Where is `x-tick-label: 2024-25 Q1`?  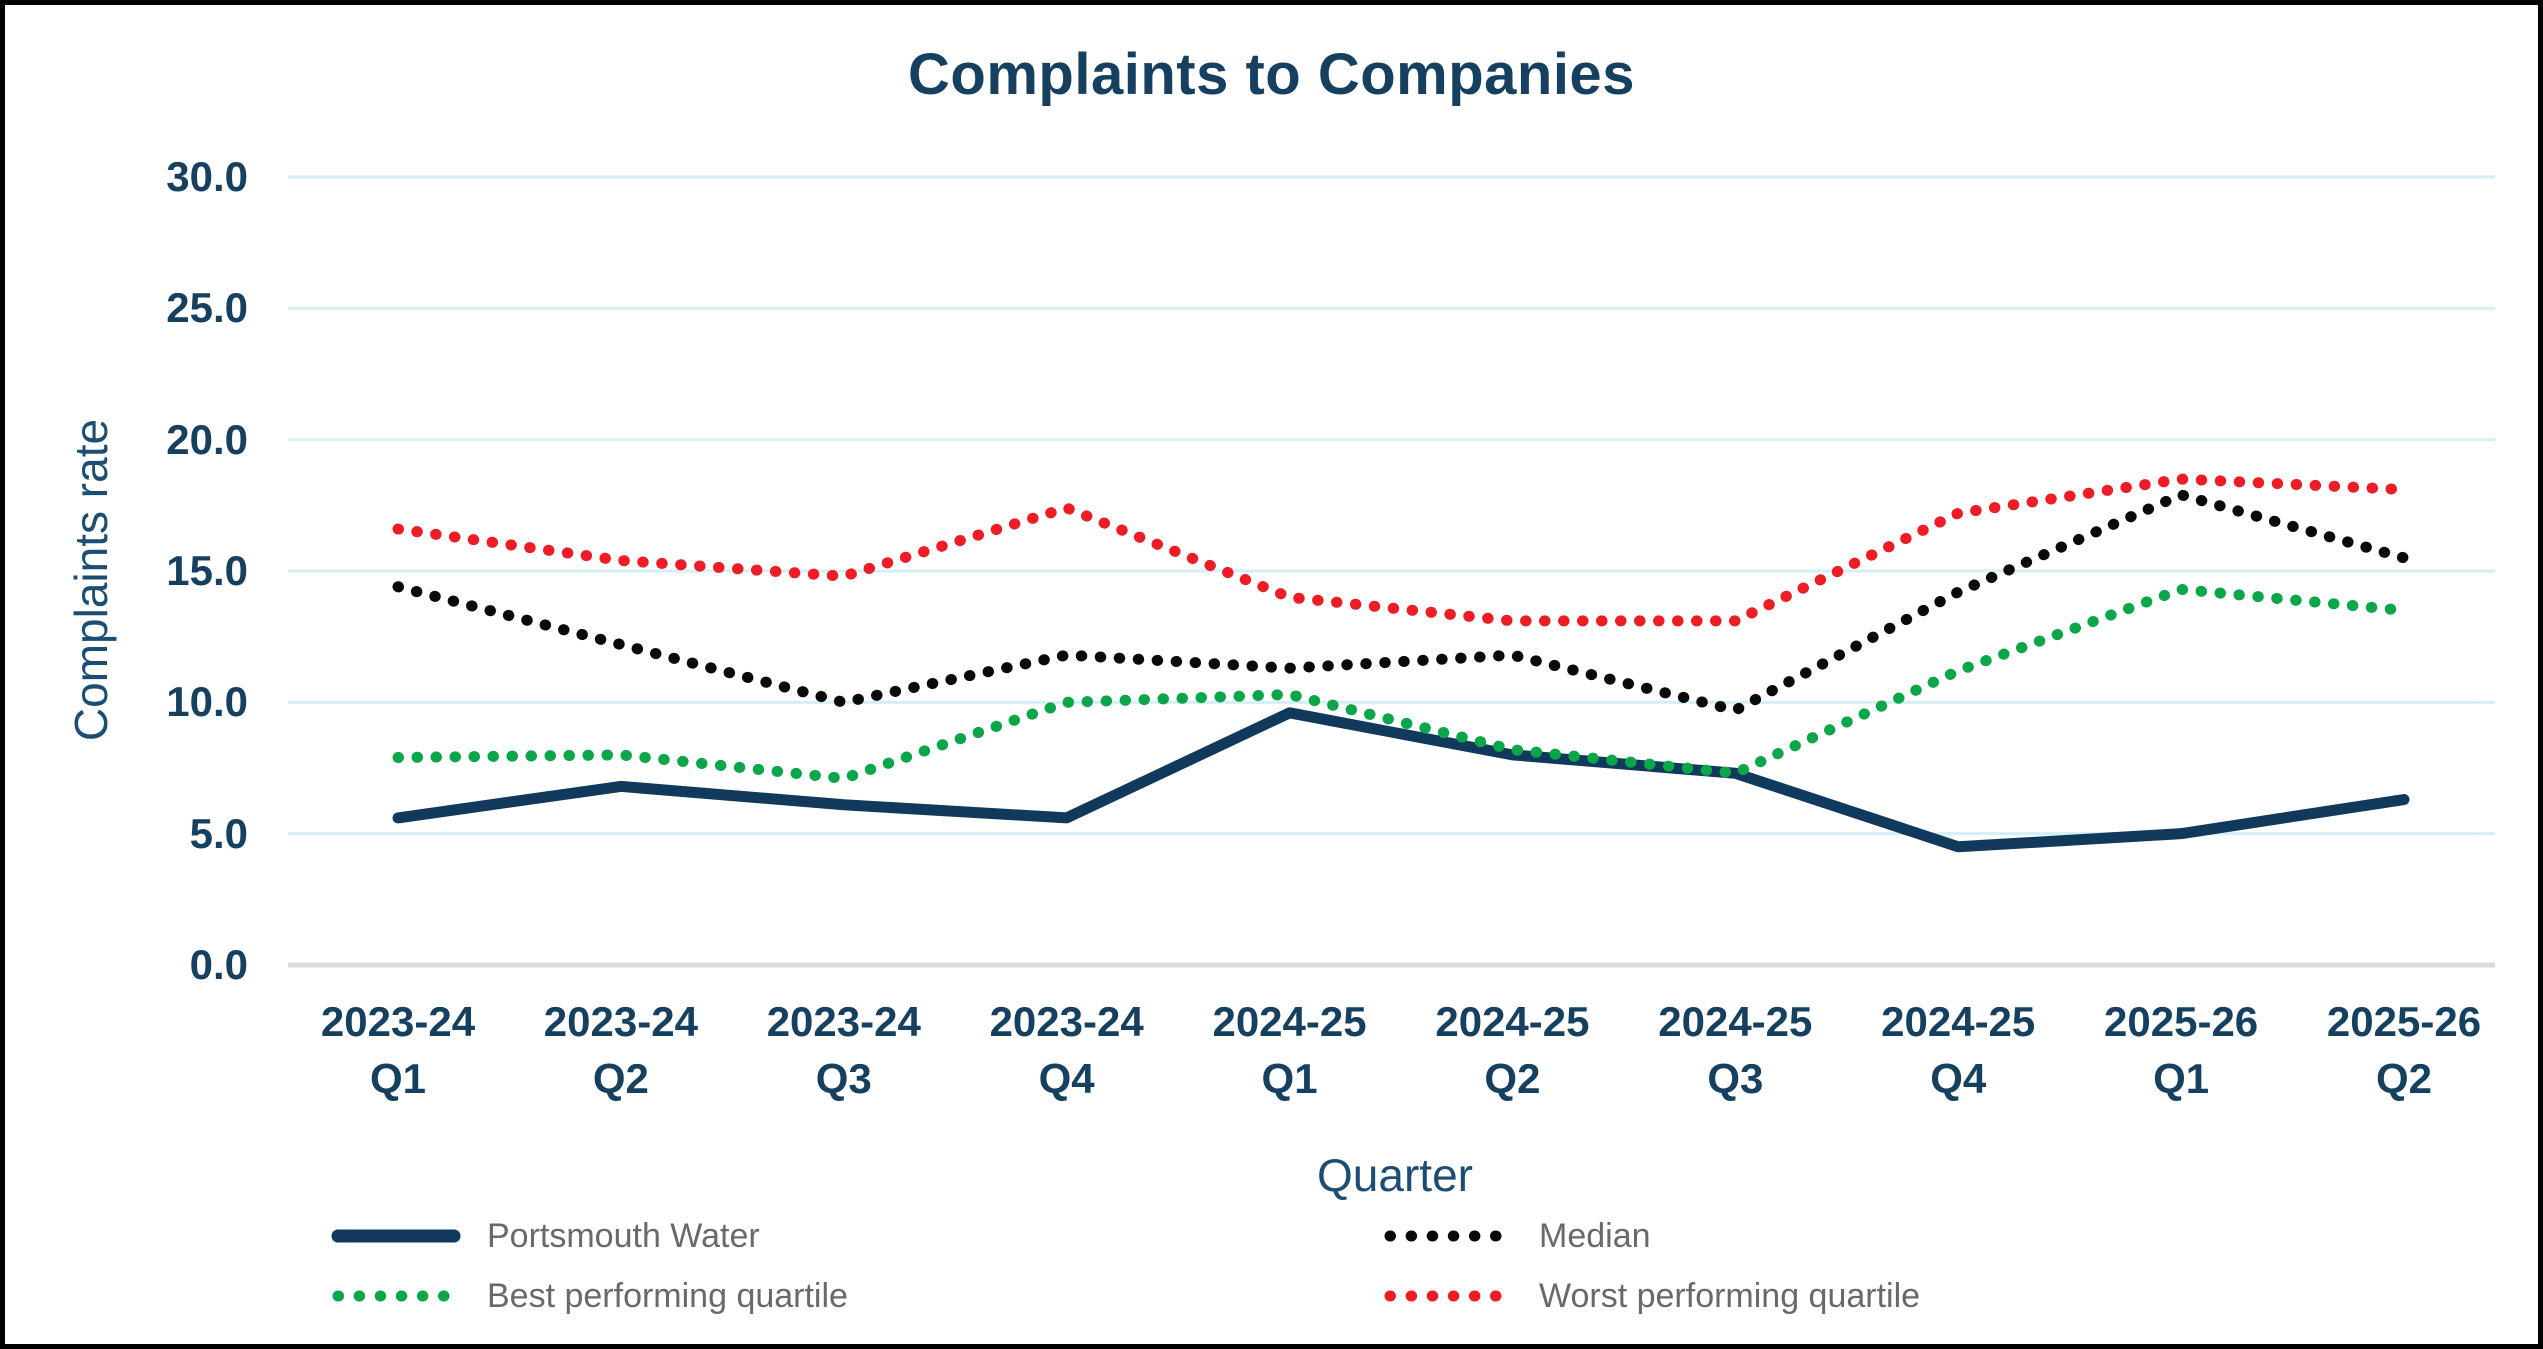
x-tick-label: 2024-25 Q1 is located at coordinates (1289, 1050).